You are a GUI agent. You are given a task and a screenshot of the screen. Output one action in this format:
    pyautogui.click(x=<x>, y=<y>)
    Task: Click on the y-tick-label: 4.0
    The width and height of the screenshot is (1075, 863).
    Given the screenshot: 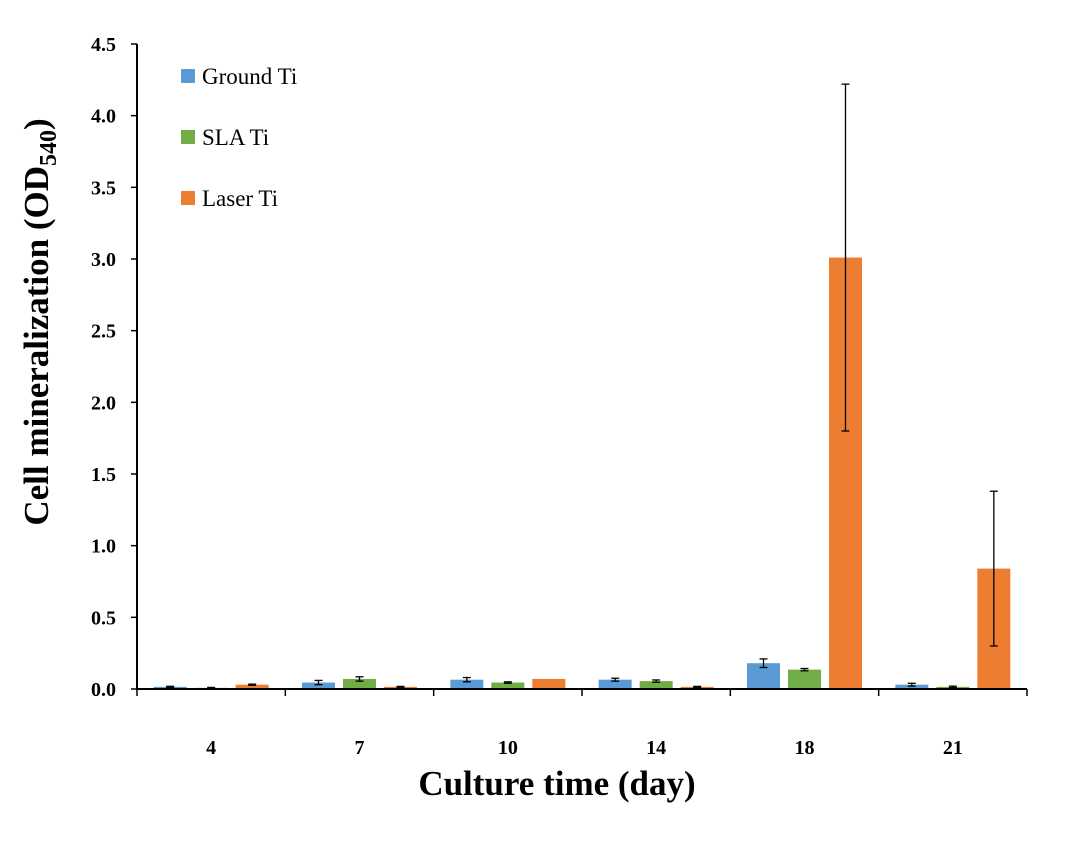 What is the action you would take?
    pyautogui.click(x=103, y=117)
    